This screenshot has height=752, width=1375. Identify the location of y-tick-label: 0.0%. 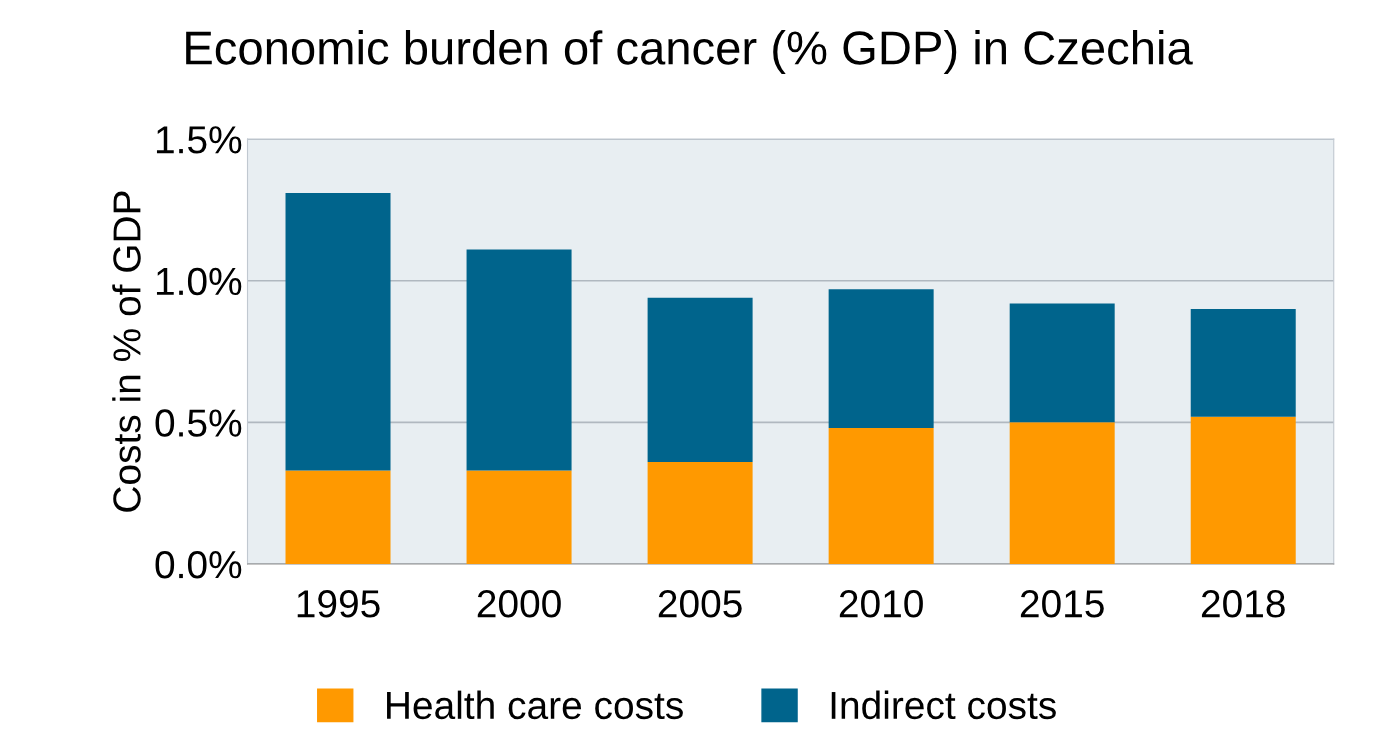
(198, 564).